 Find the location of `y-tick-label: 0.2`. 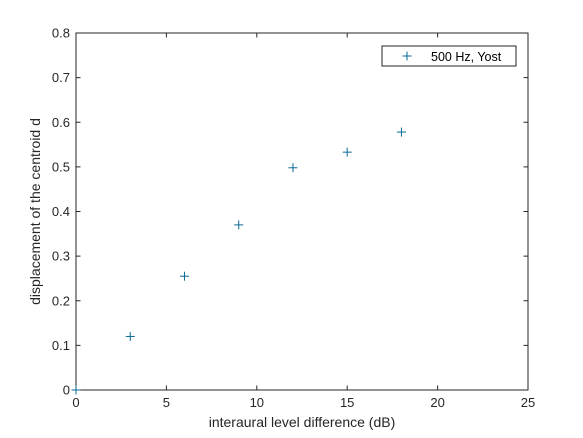

y-tick-label: 0.2 is located at coordinates (61, 300).